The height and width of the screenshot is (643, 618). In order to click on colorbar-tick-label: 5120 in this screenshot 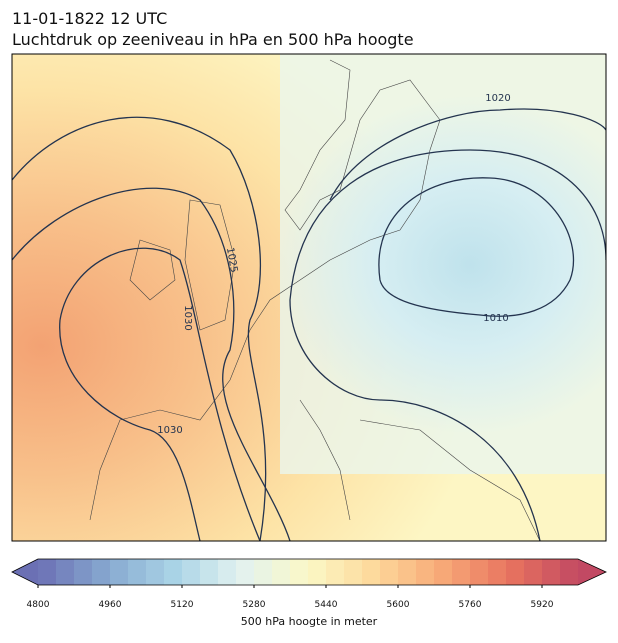, I will do `click(182, 605)`.